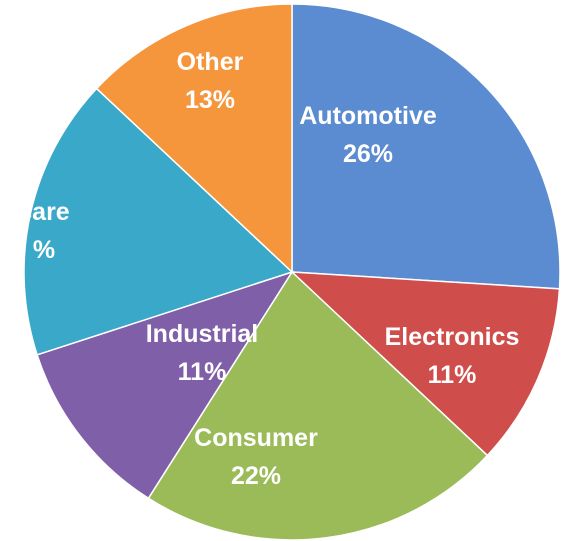 The height and width of the screenshot is (541, 565). Describe the element at coordinates (202, 334) in the screenshot. I see `slice-label-category: Industrial` at that location.